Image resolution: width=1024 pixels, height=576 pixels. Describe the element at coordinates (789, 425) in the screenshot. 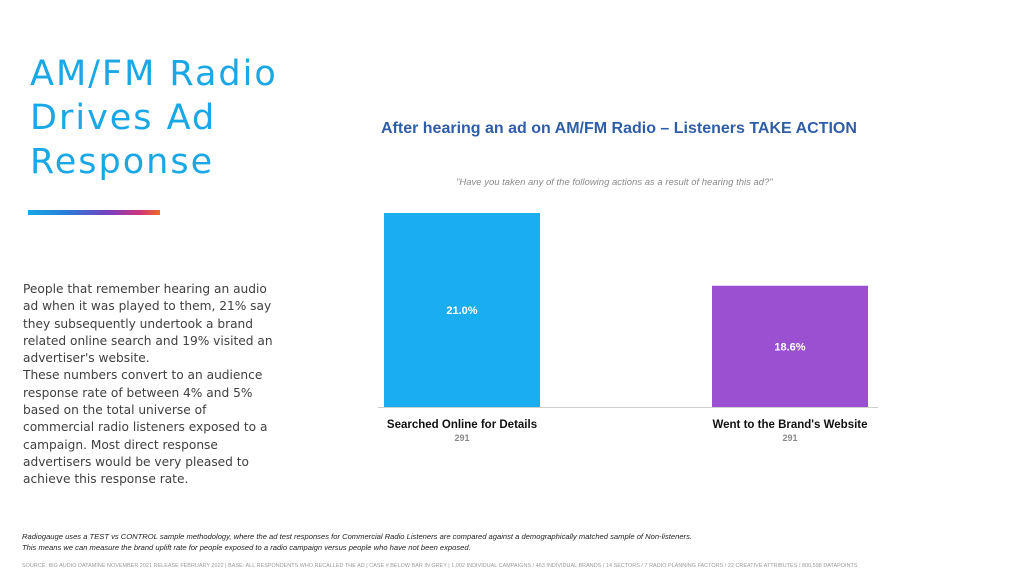

I see `category-label: Went to the Brand's Website` at that location.